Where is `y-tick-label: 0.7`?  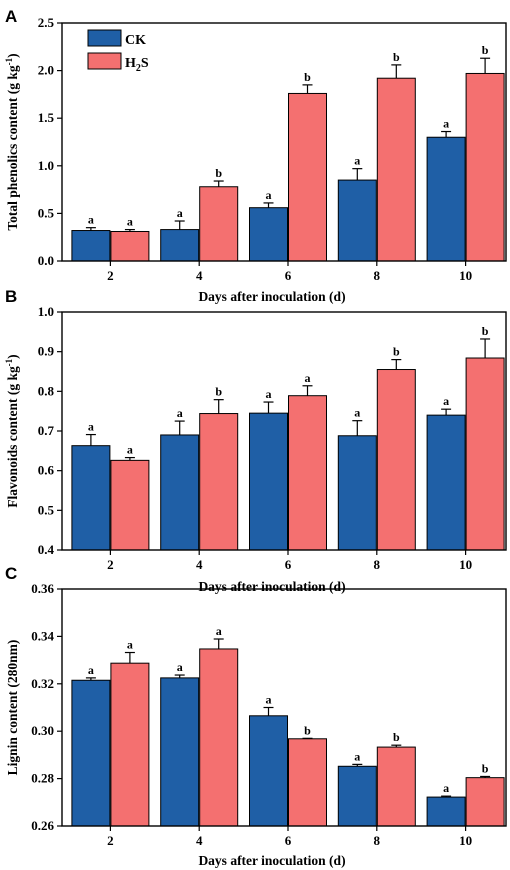
y-tick-label: 0.7 is located at coordinates (46, 430).